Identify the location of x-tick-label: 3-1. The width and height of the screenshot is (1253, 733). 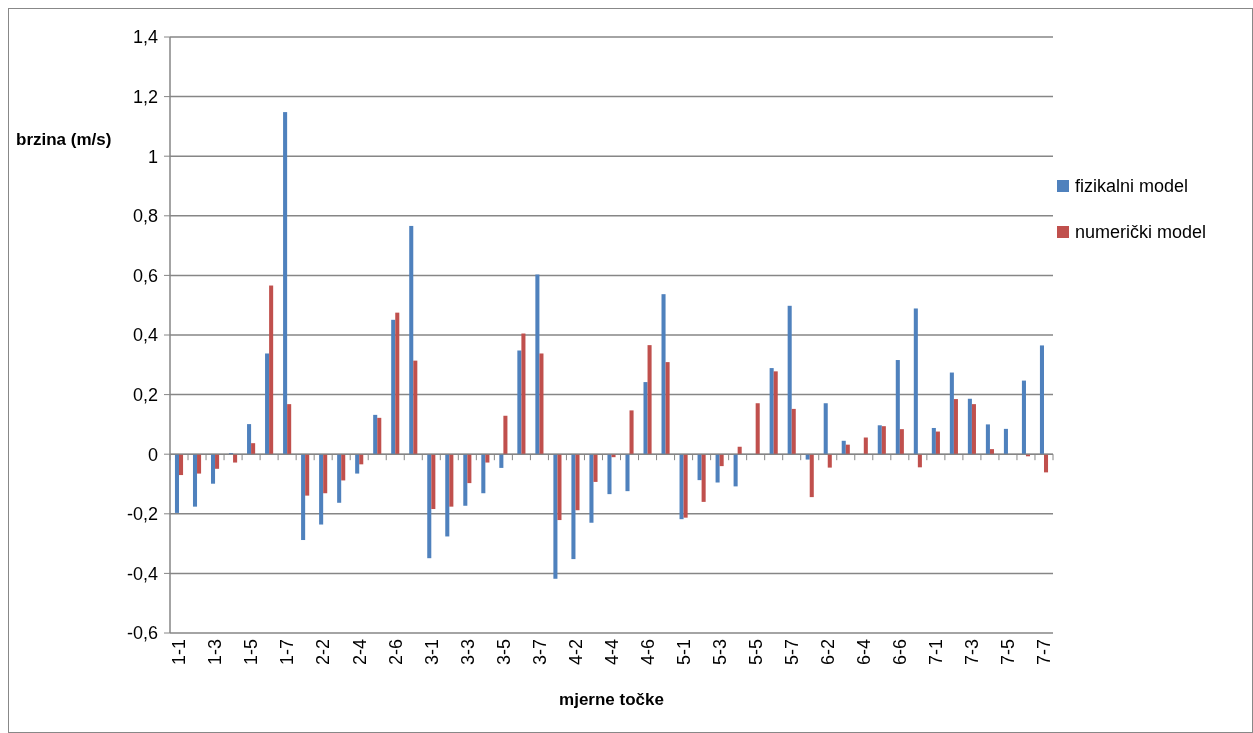
(431, 652).